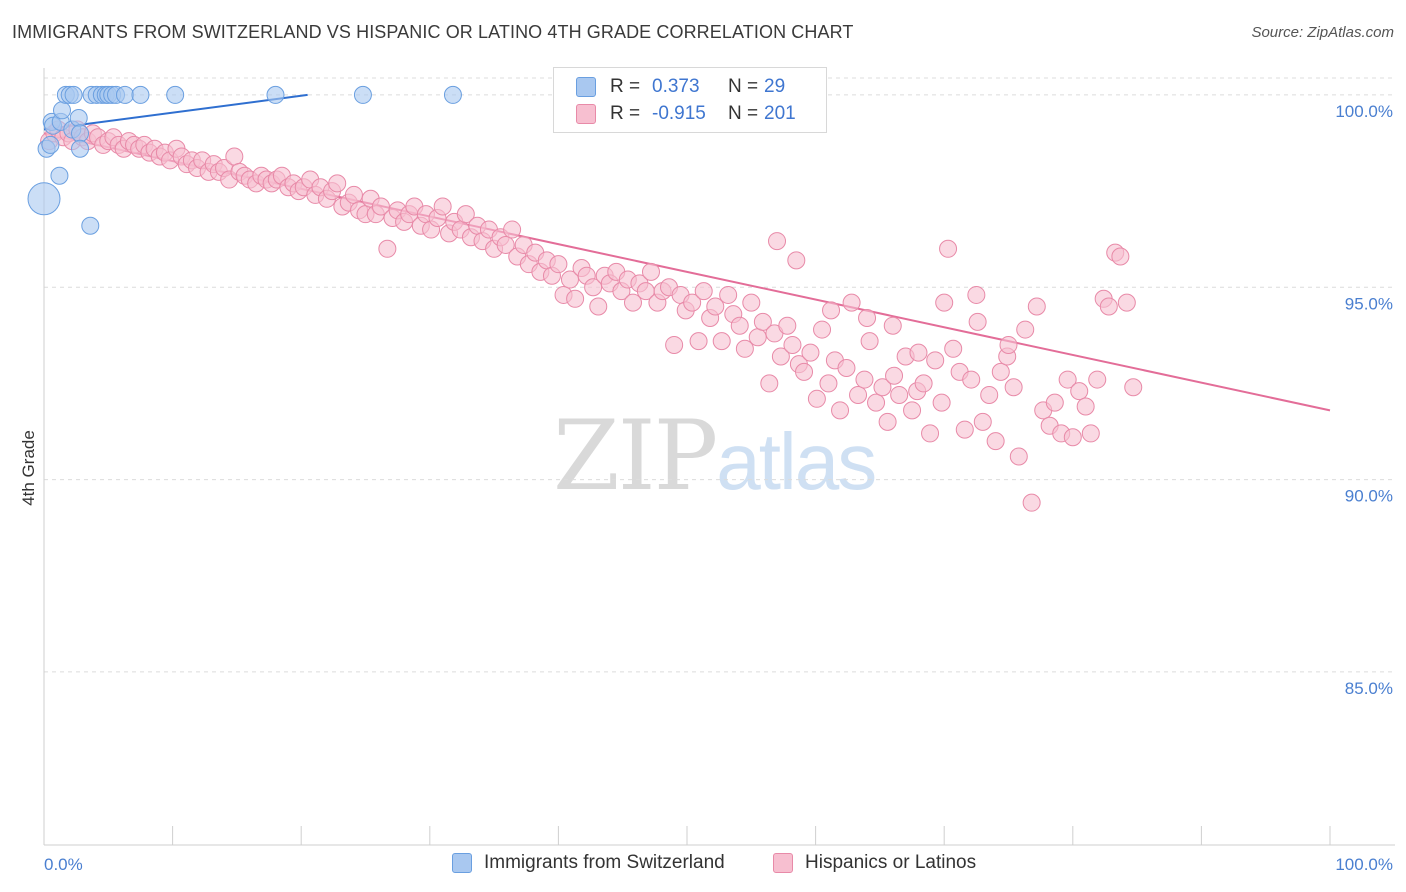  Describe the element at coordinates (679, 113) in the screenshot. I see `legend-r-value: -0.915` at that location.